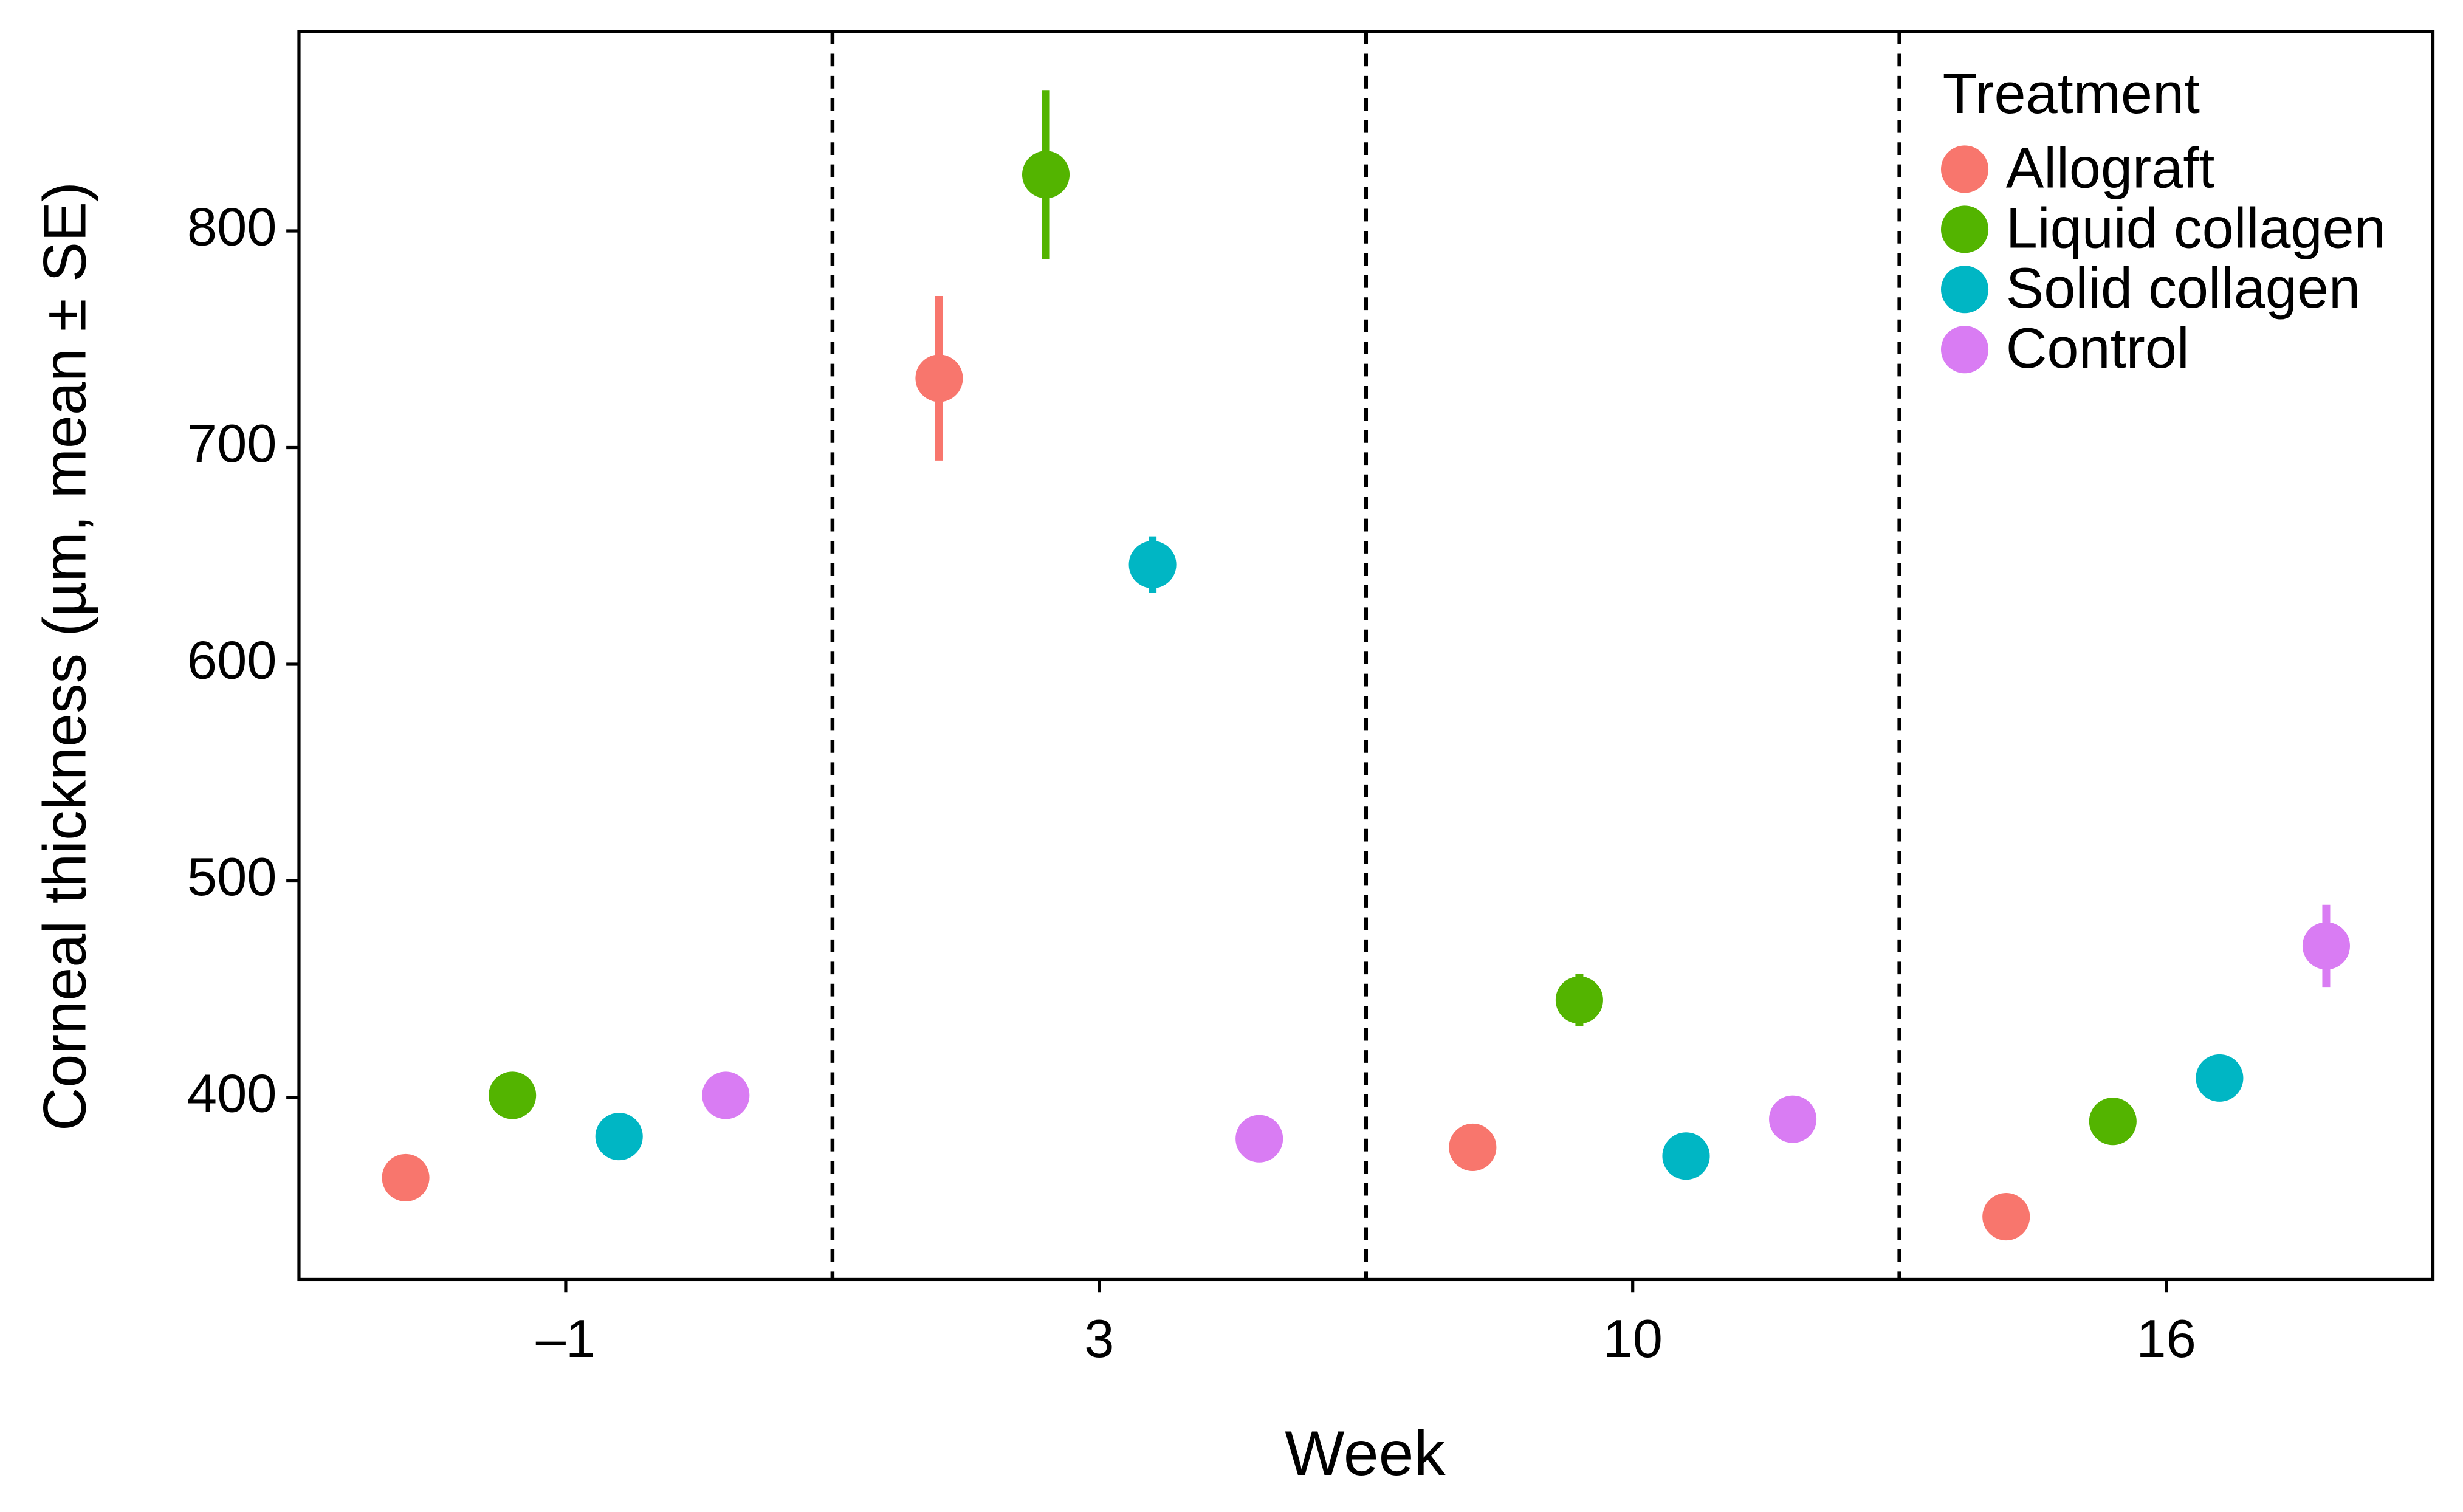  Describe the element at coordinates (232, 877) in the screenshot. I see `y-tick-label: 500` at that location.